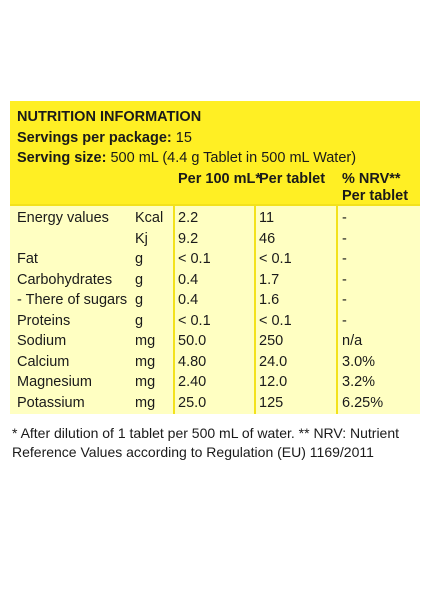 The image size is (430, 602). I want to click on serving-size-value: 500 mL (4.4 g Tablet in 500 mL Water), so click(233, 158).